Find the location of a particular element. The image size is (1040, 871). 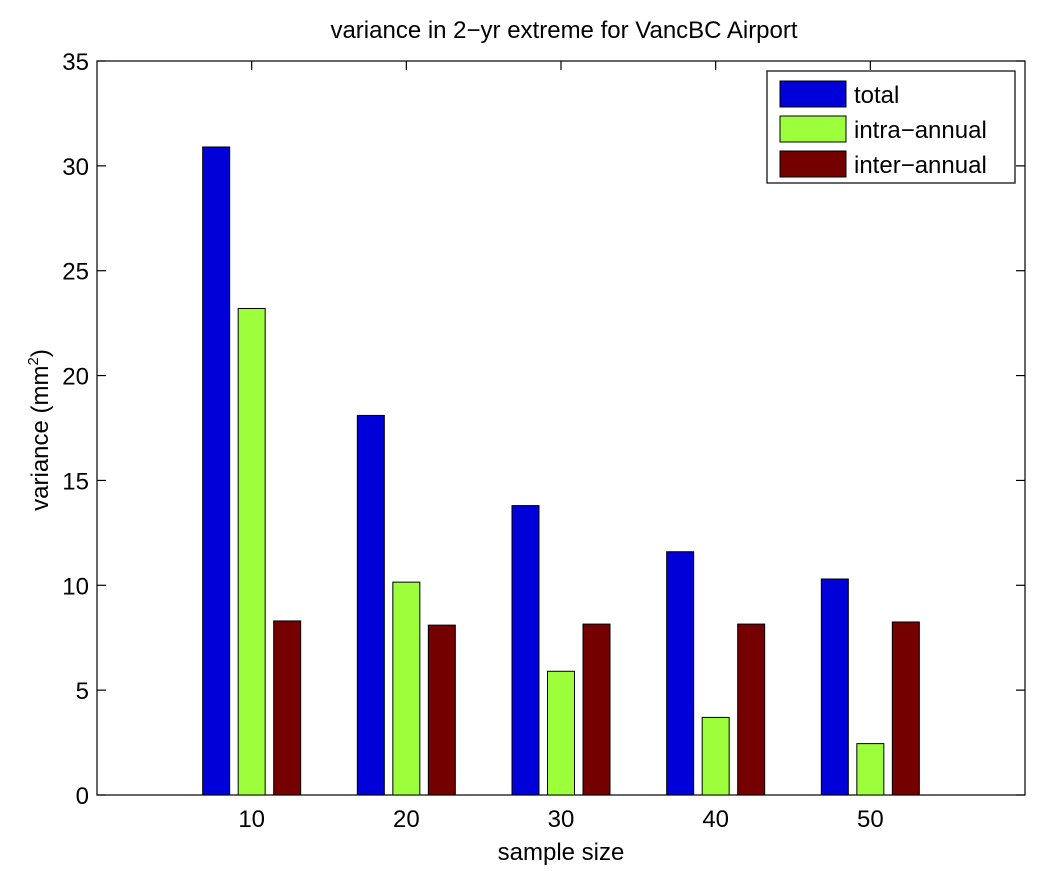

y-axis-label-superscript: 2 is located at coordinates (33, 361).